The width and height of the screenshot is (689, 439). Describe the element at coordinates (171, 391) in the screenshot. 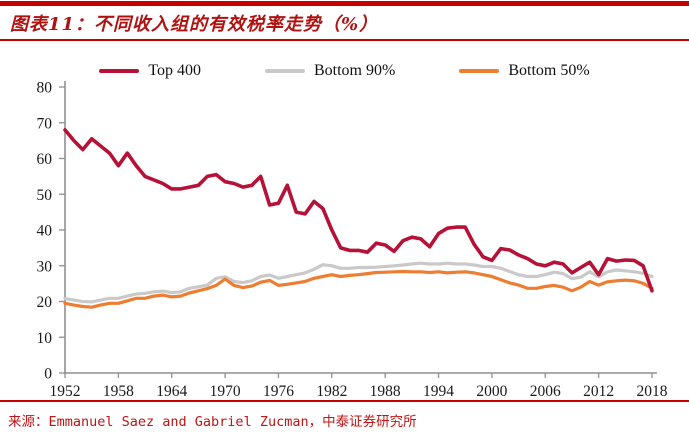

I see `x-tick-label: 1964` at that location.